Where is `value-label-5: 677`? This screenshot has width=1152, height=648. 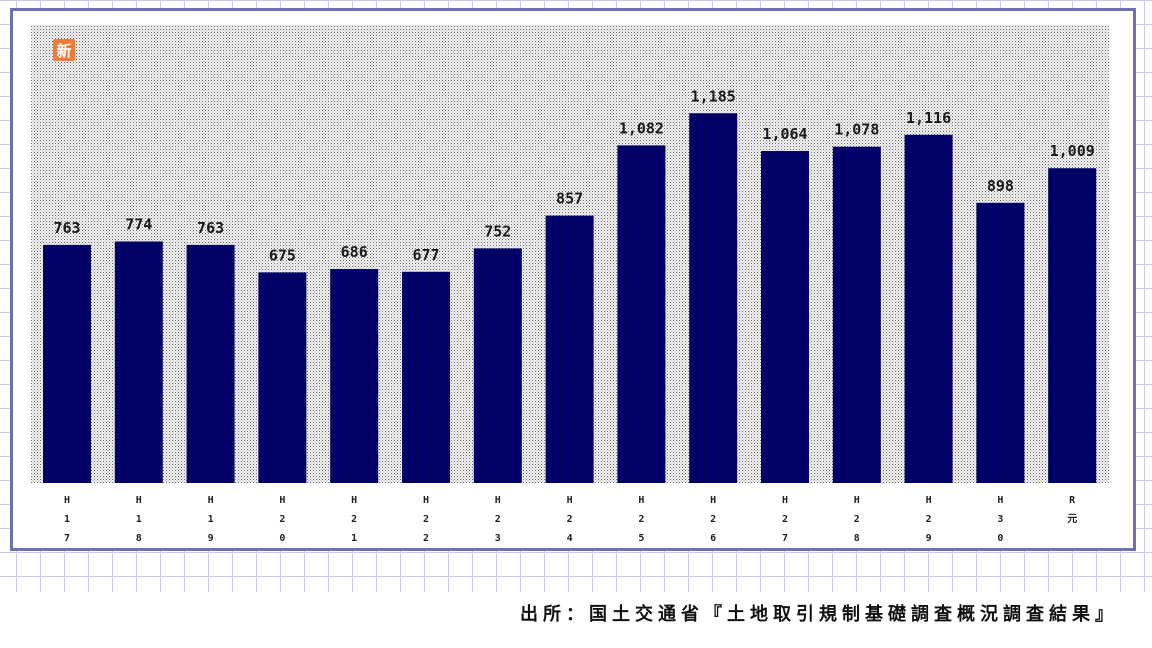
value-label-5: 677 is located at coordinates (425, 255).